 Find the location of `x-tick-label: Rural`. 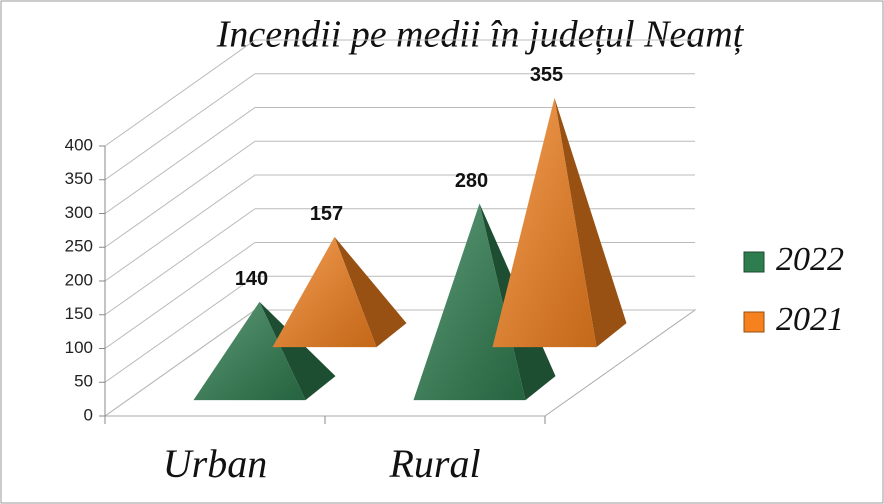

x-tick-label: Rural is located at coordinates (434, 463).